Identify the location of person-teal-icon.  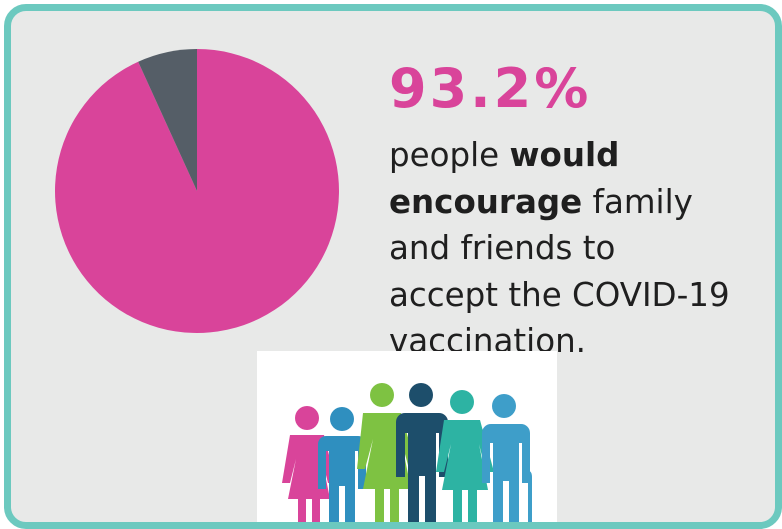
(465, 456).